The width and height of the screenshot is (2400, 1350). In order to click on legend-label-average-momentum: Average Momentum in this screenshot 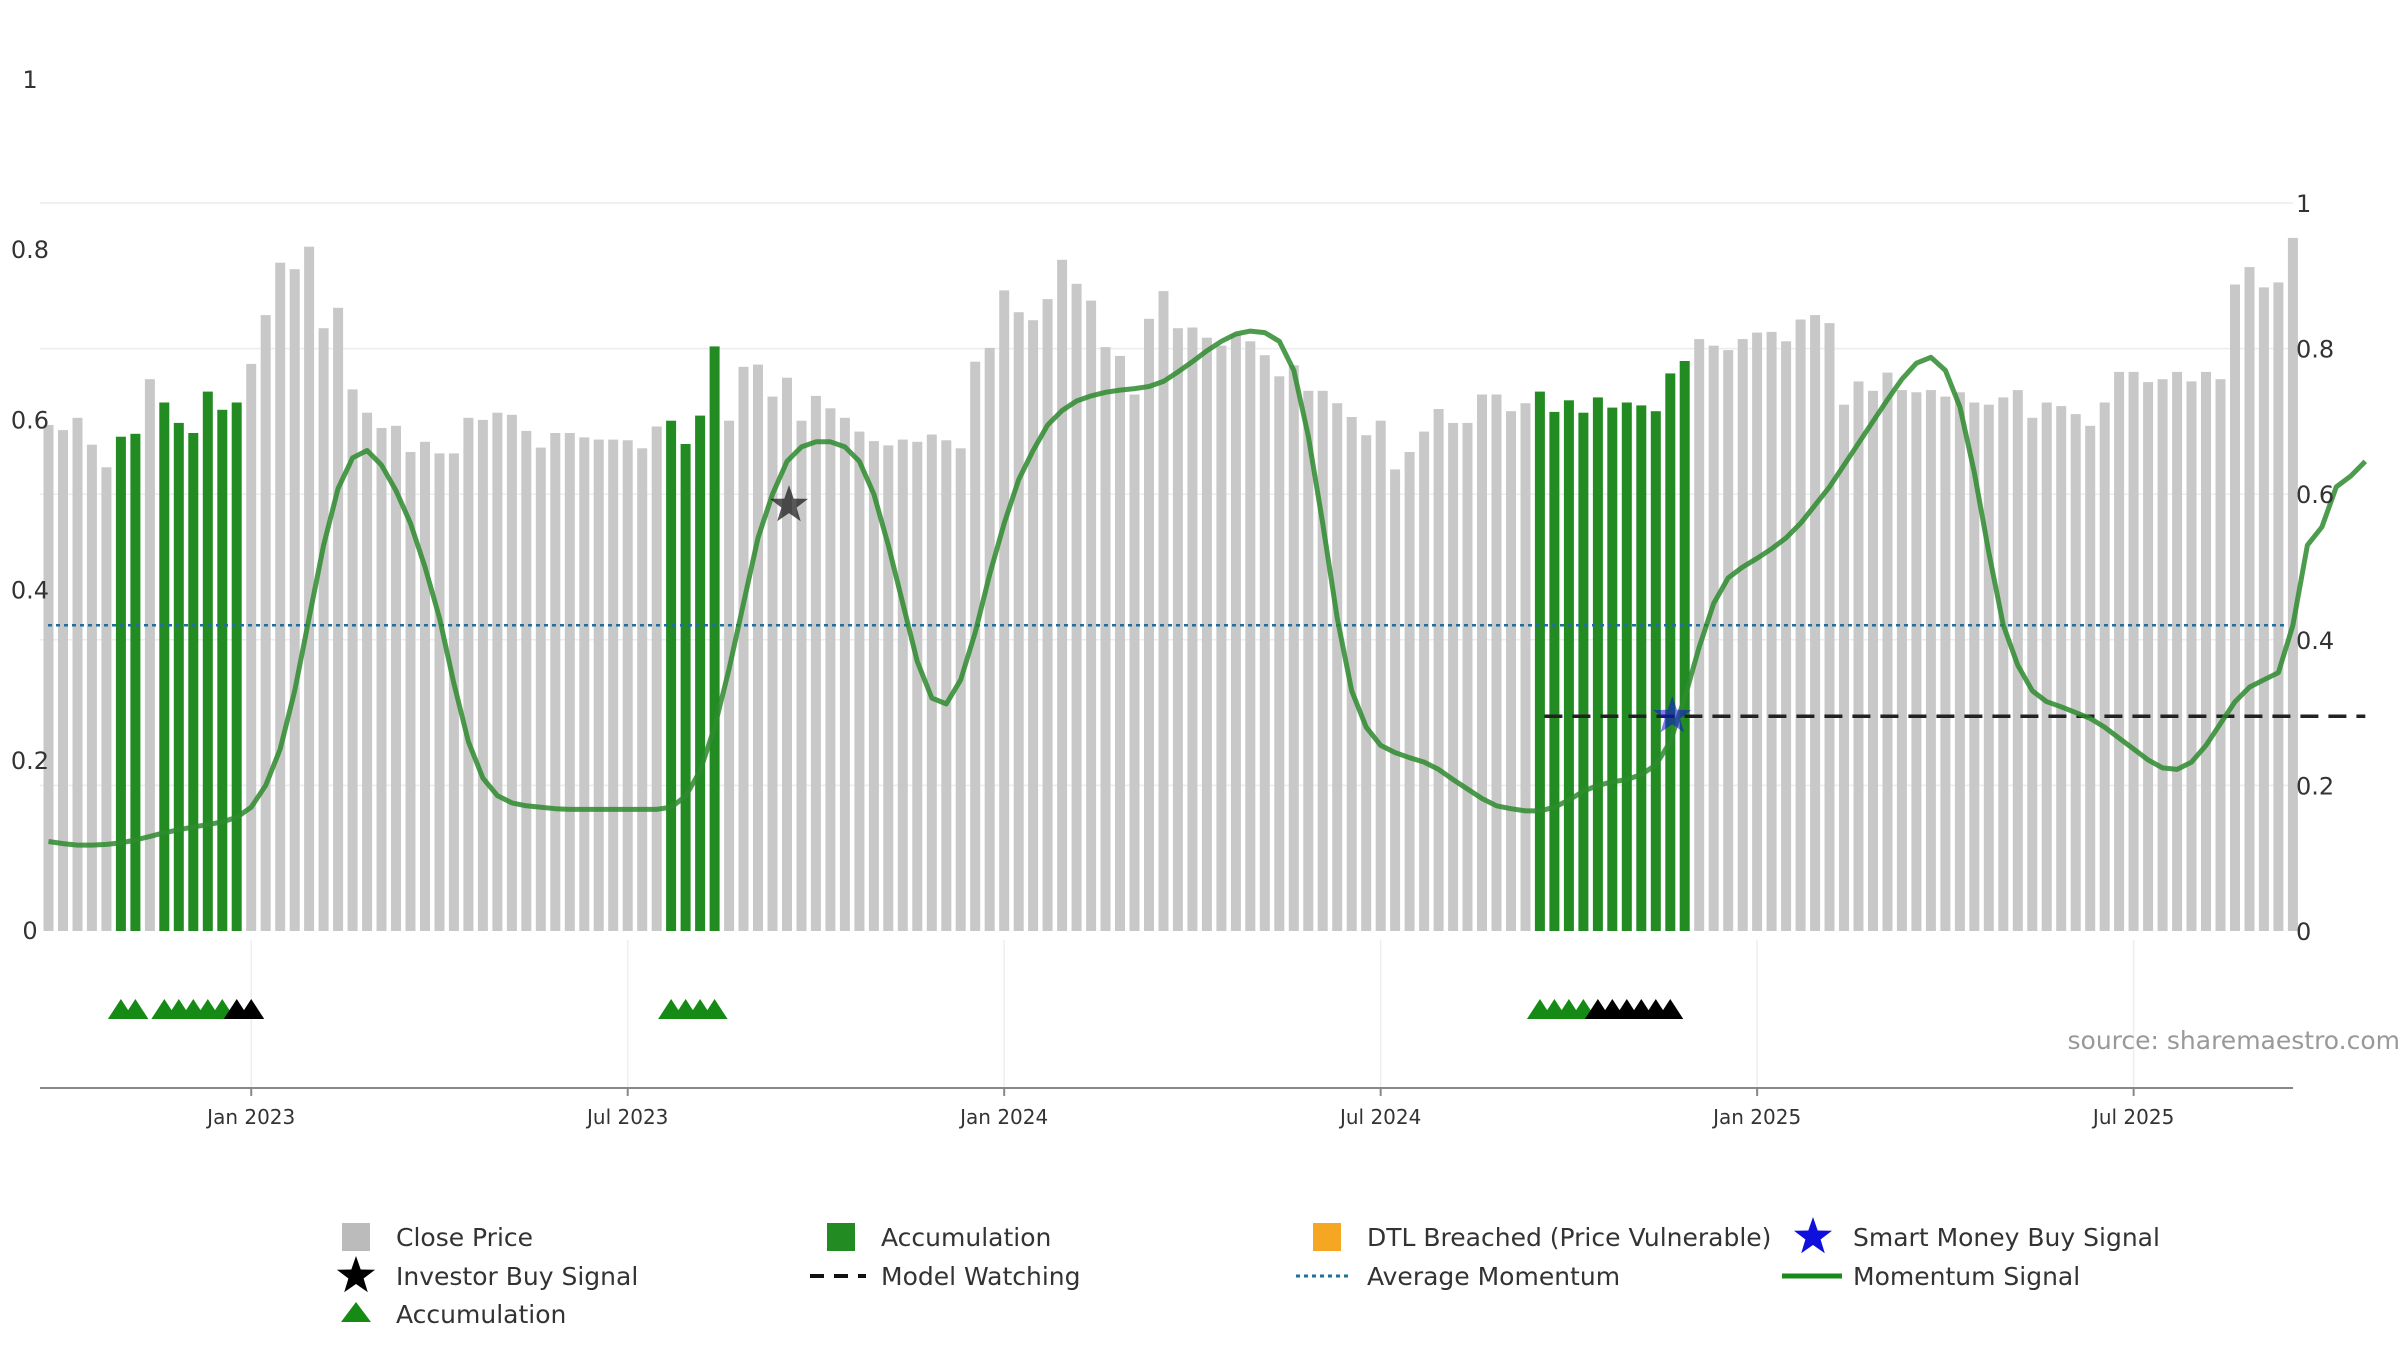, I will do `click(1493, 1276)`.